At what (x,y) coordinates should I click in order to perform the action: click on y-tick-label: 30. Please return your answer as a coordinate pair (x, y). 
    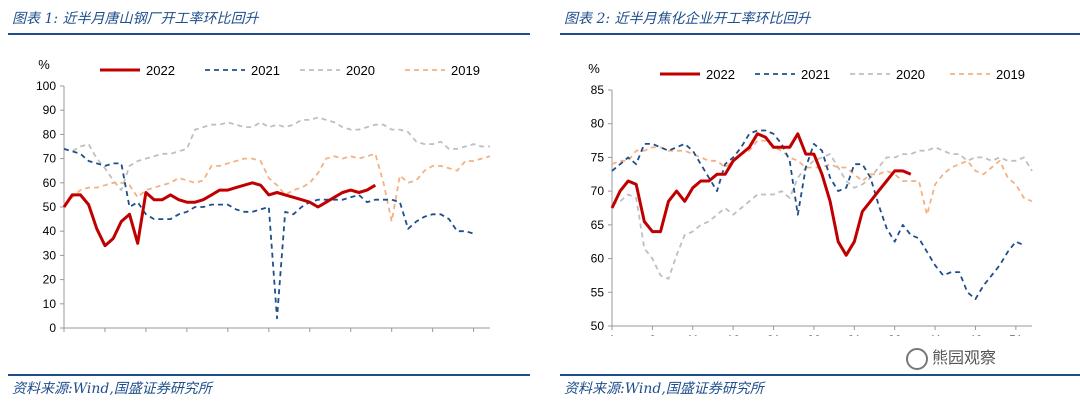
    Looking at the image, I should click on (50, 255).